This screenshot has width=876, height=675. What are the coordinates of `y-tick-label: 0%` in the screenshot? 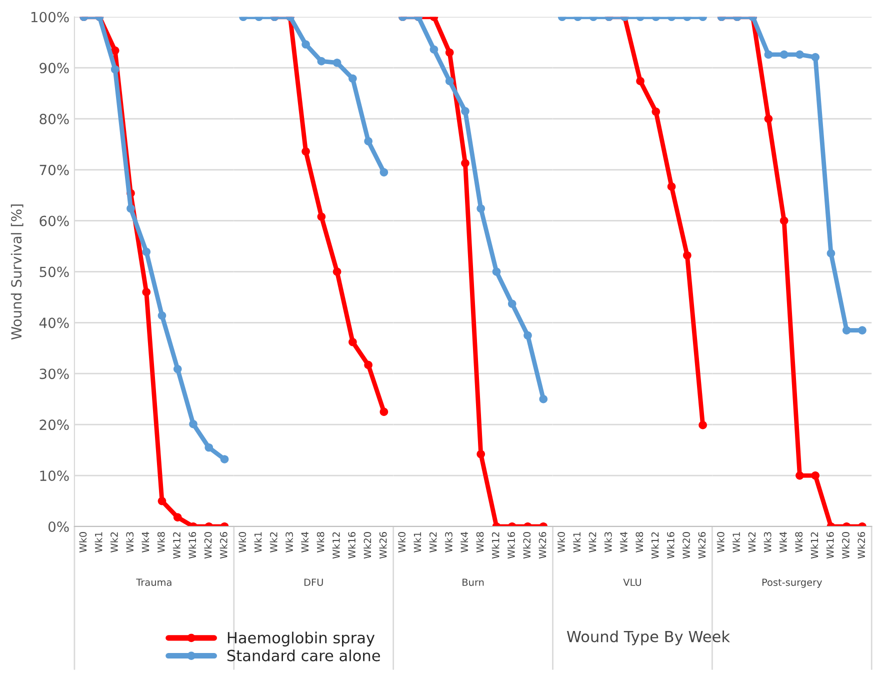 It's located at (58, 526).